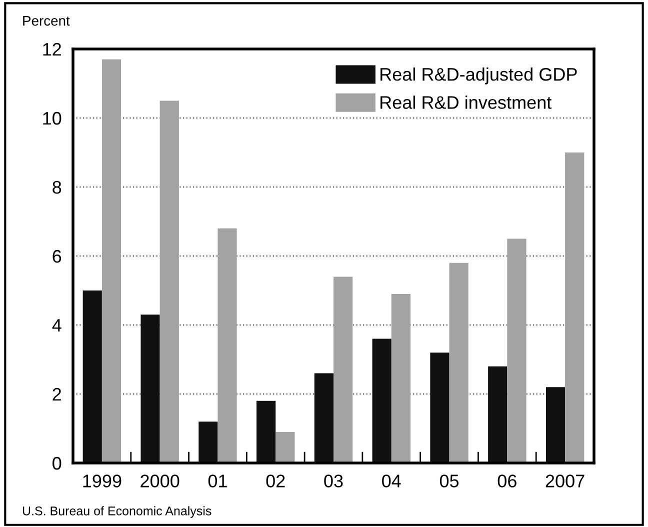 This screenshot has width=648, height=527. I want to click on y-axis-title: Percent, so click(46, 21).